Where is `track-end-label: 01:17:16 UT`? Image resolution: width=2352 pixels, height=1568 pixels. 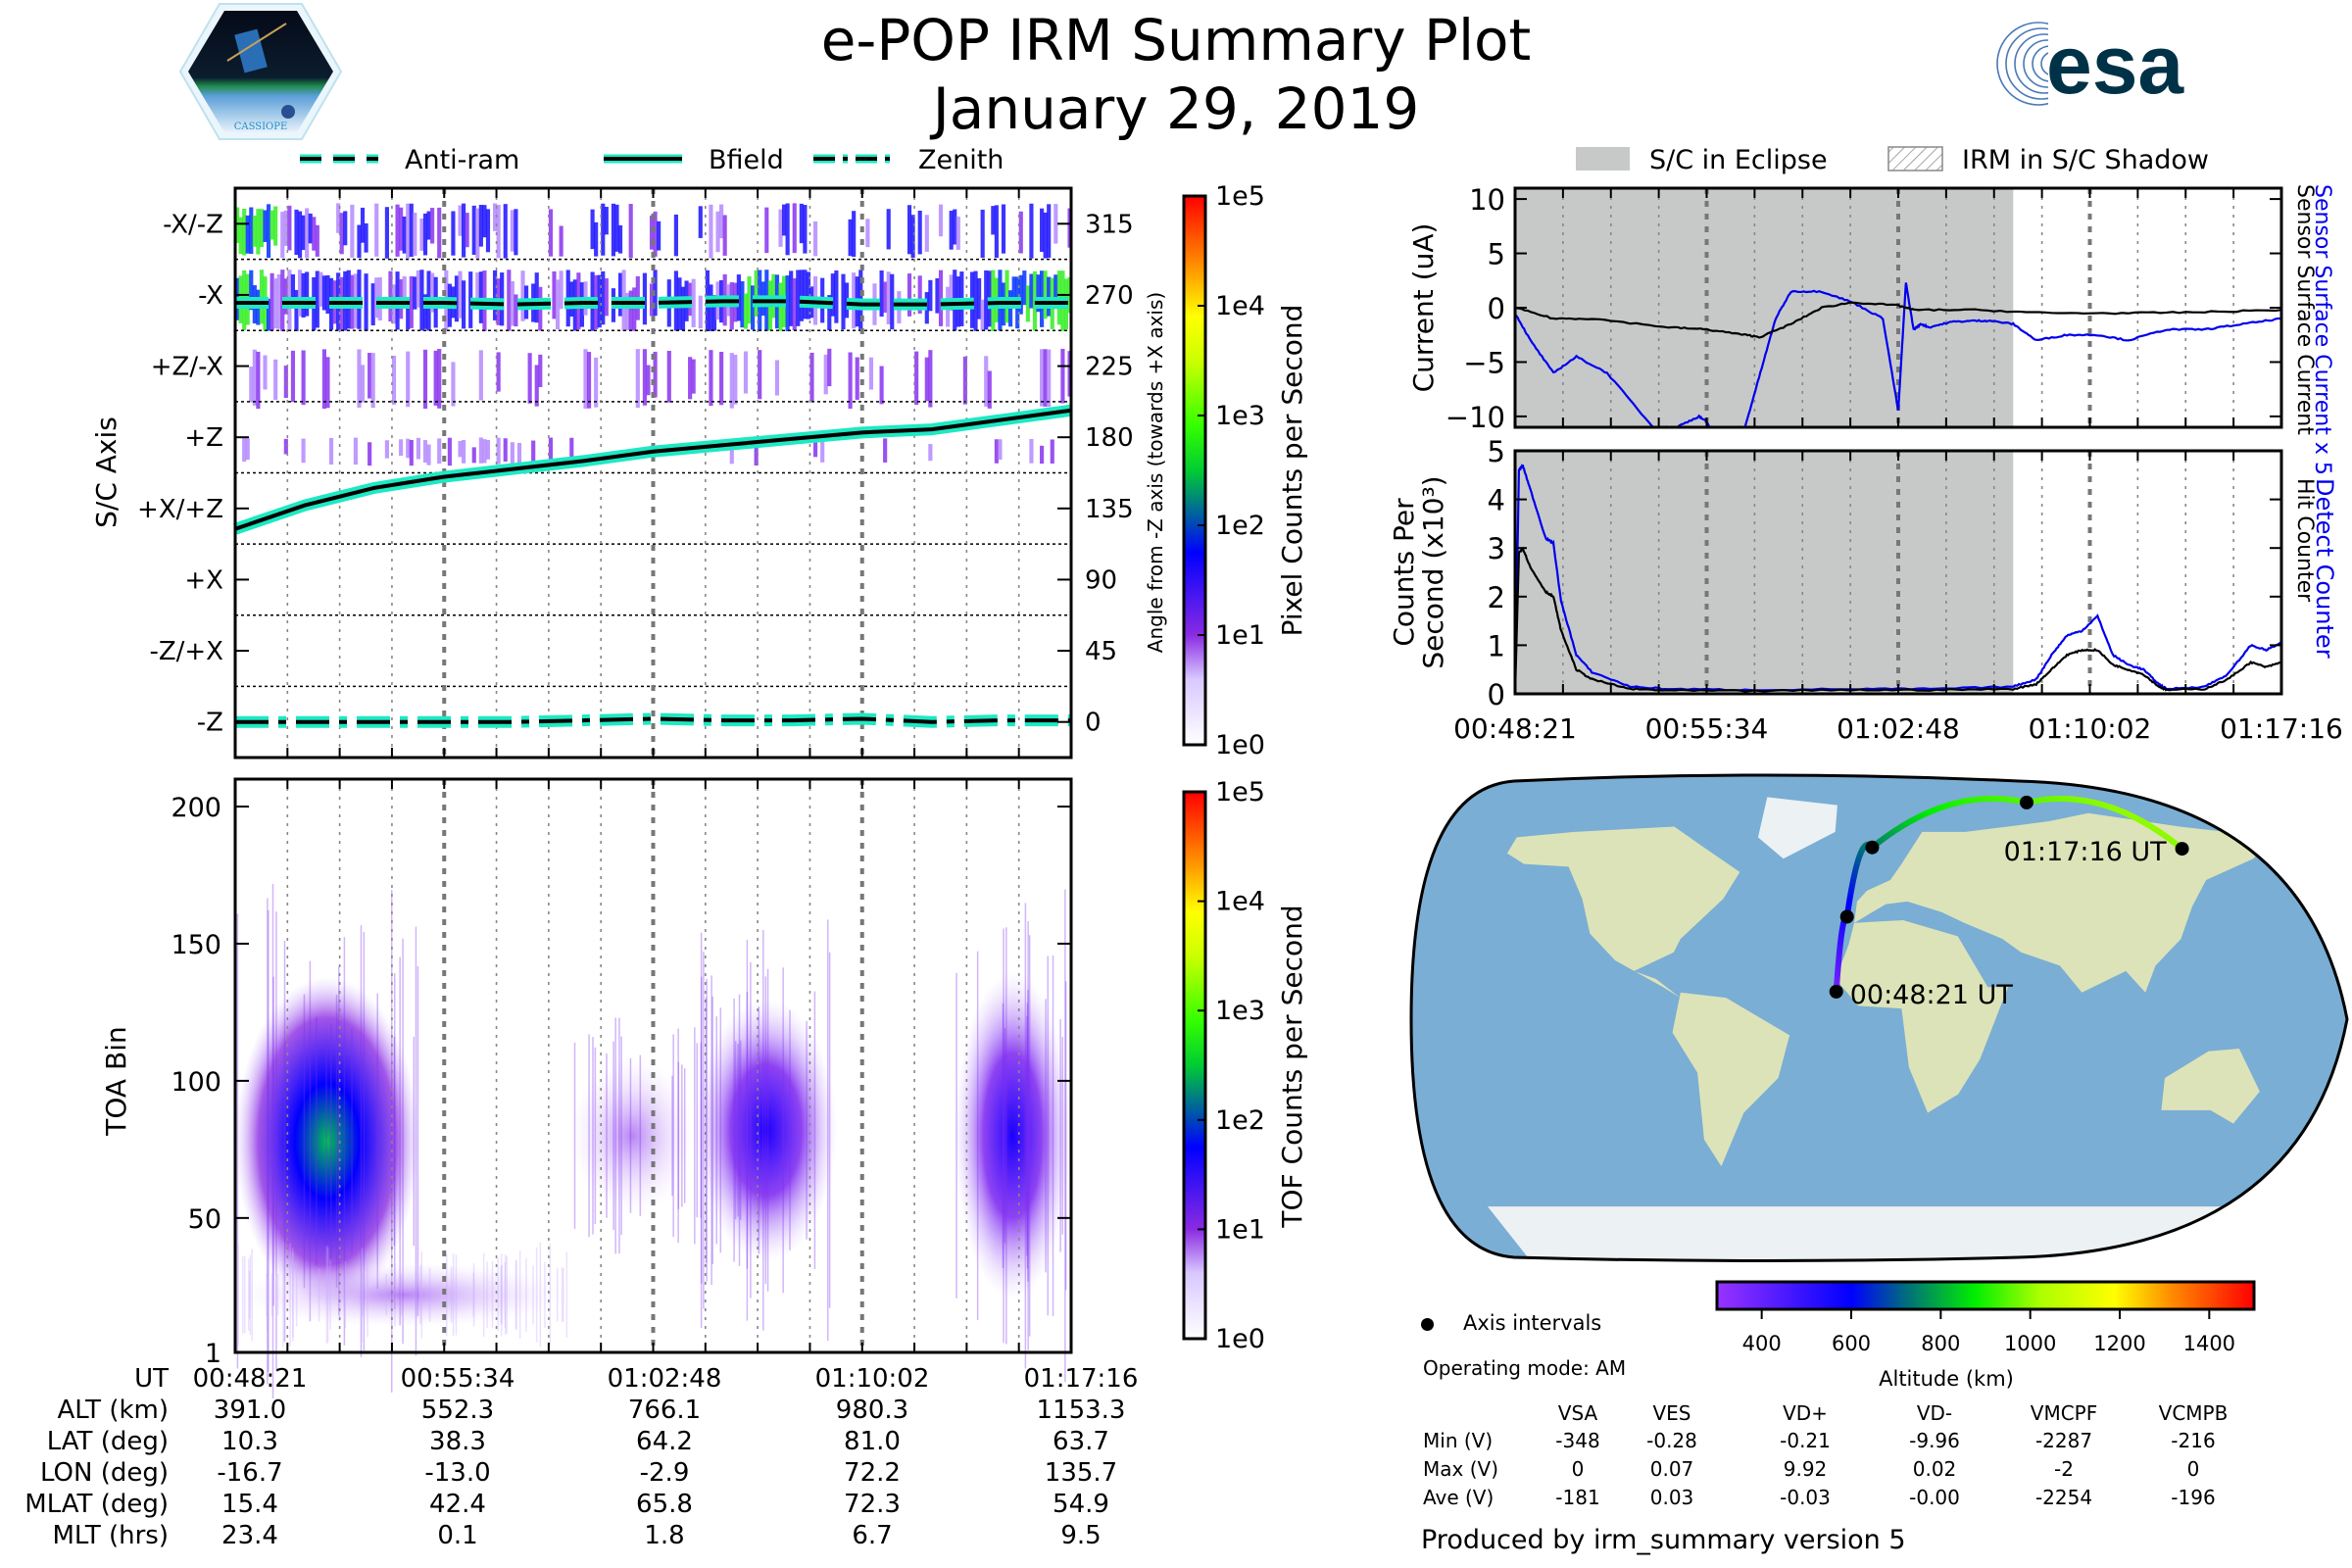
track-end-label: 01:17:16 UT is located at coordinates (2086, 852).